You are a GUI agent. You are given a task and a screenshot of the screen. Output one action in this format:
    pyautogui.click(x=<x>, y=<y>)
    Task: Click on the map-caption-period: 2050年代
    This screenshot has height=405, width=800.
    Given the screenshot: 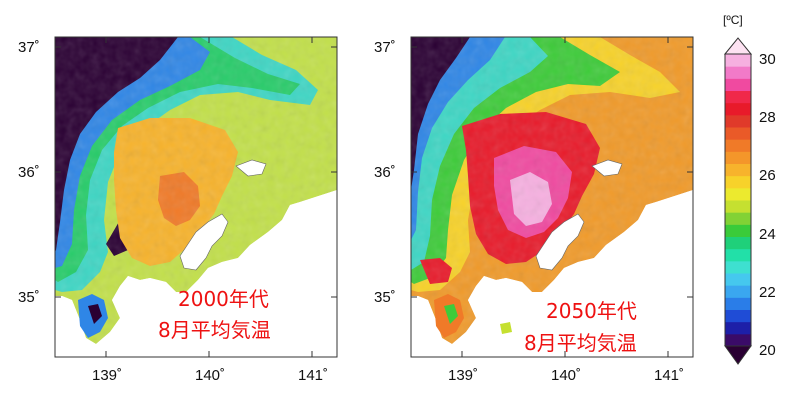 What is the action you would take?
    pyautogui.click(x=591, y=311)
    